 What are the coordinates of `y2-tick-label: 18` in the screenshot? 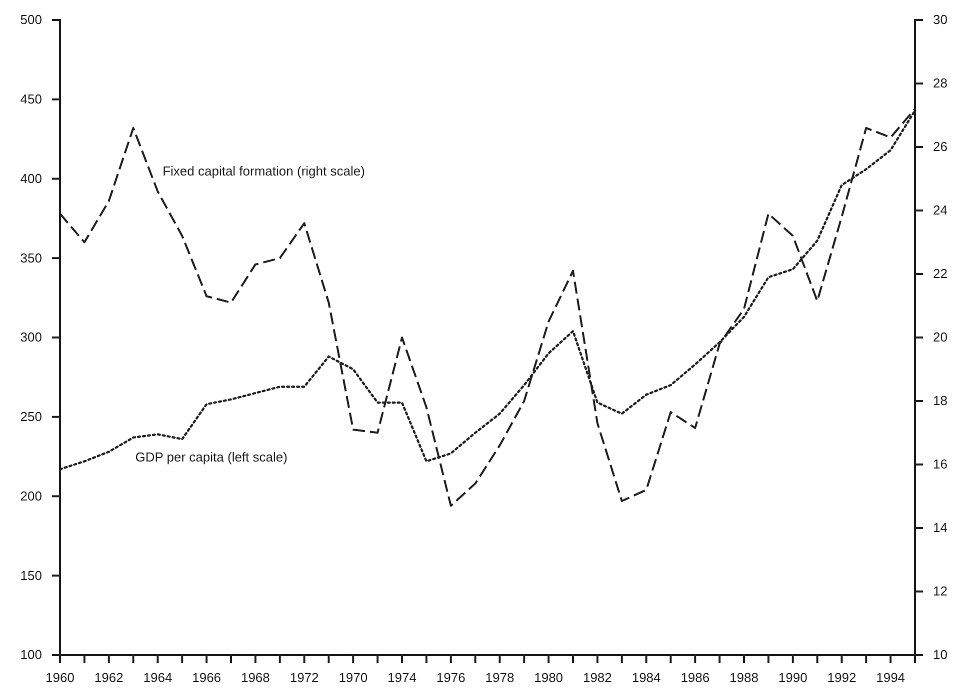 It's located at (940, 400).